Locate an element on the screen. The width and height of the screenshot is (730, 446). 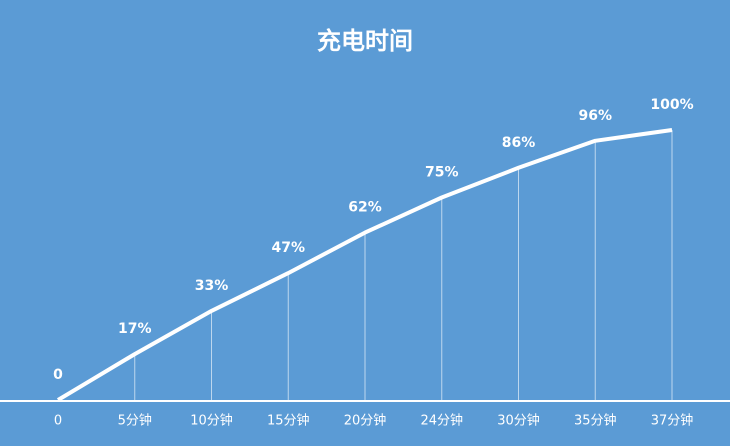
value-label: 96% is located at coordinates (595, 116).